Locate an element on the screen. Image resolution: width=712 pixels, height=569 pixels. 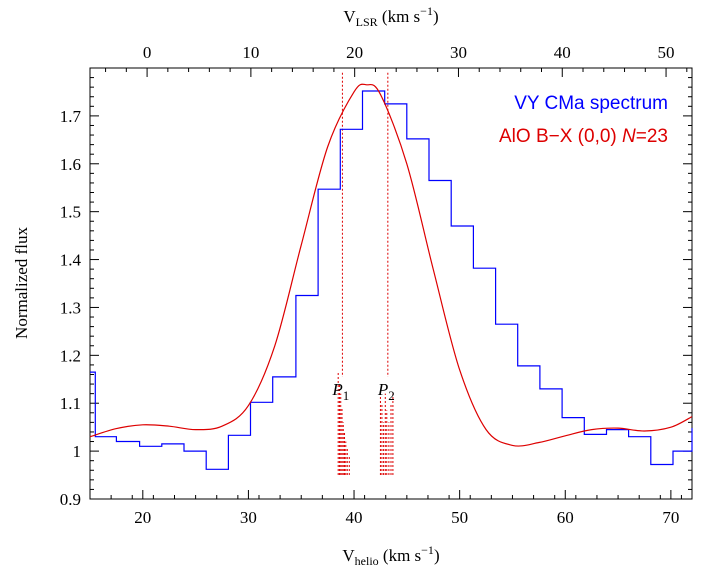
legend-entry-spectrum: VY CMa spectrum is located at coordinates (591, 103).